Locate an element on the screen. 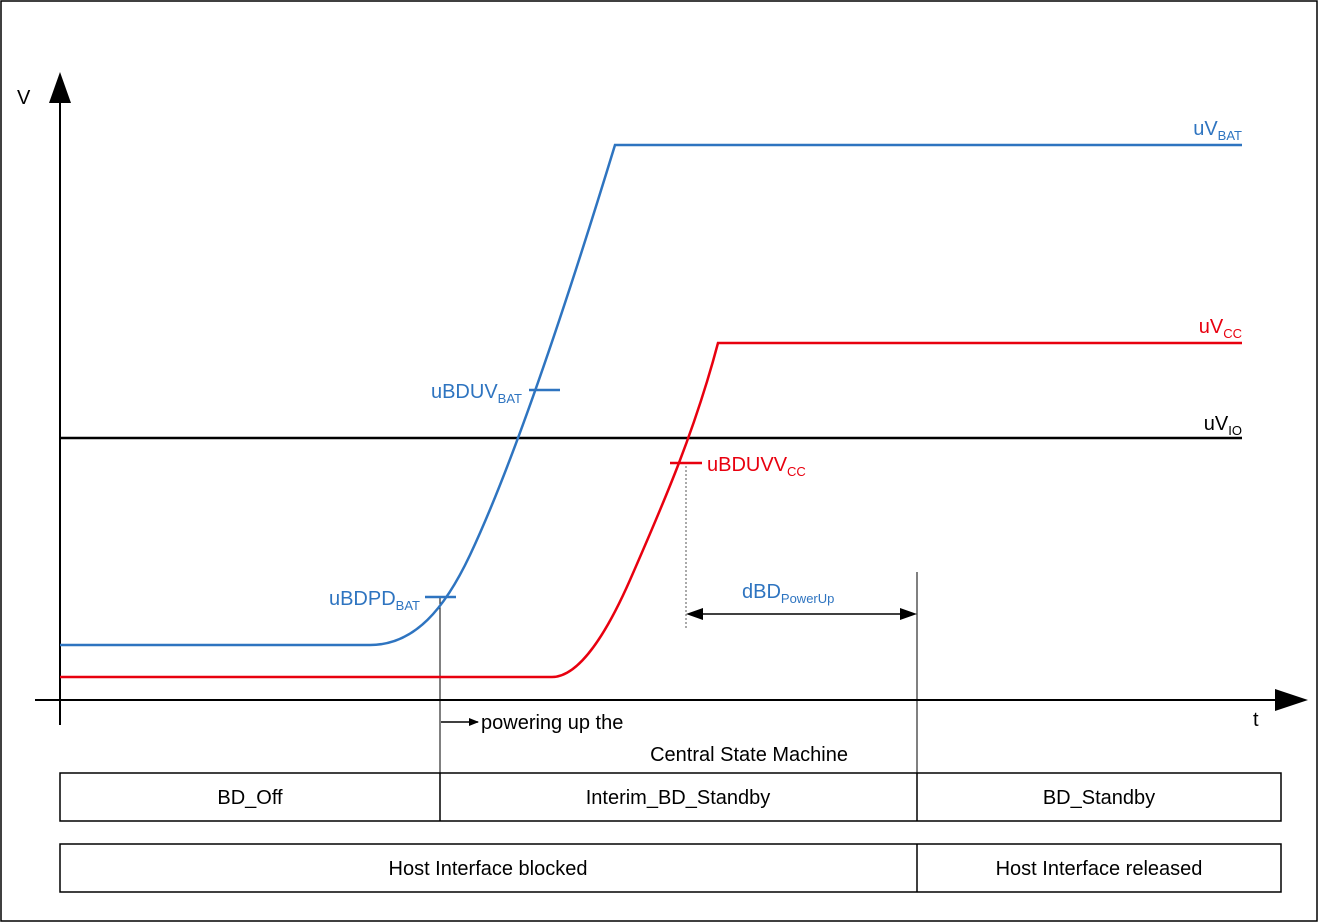 The width and height of the screenshot is (1318, 922). vbat-label: uVBAT is located at coordinates (1217, 130).